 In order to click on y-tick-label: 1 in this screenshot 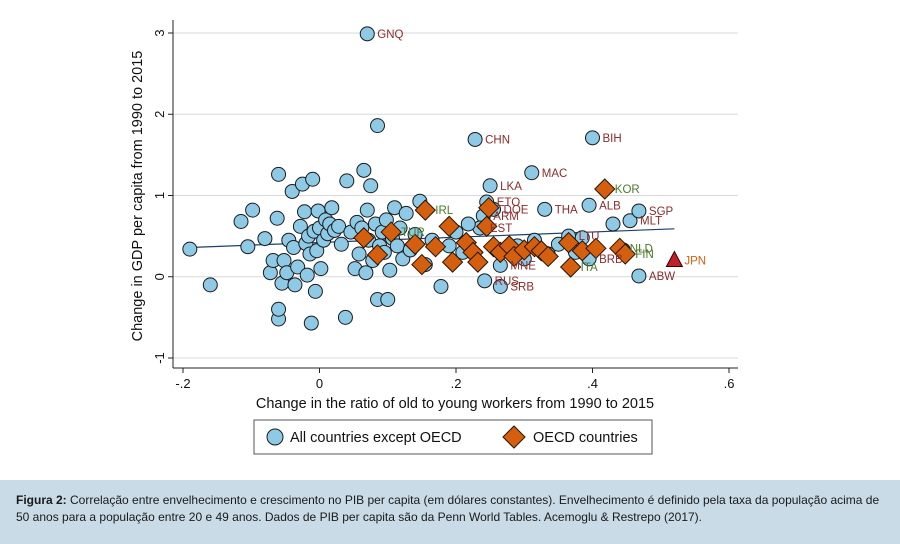, I will do `click(159, 195)`.